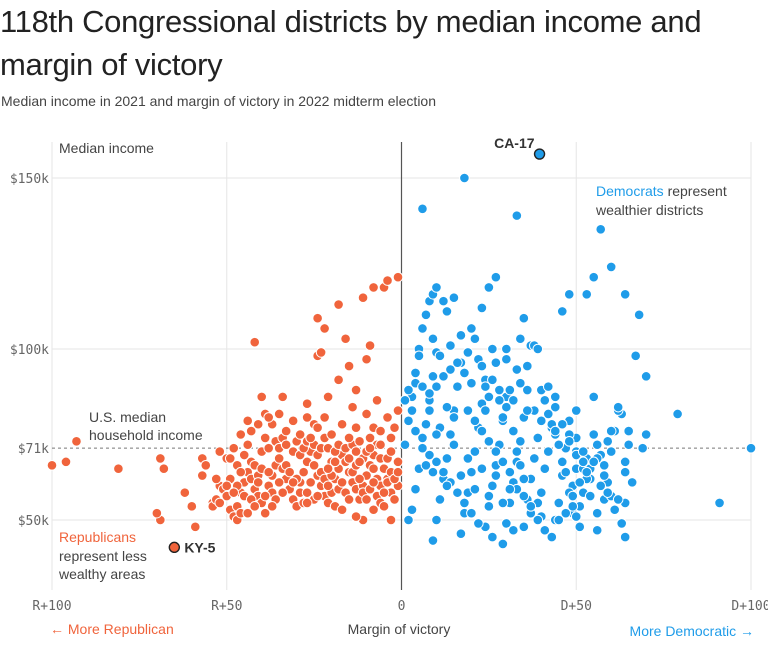  Describe the element at coordinates (226, 606) in the screenshot. I see `x-tick-label: R+50` at that location.